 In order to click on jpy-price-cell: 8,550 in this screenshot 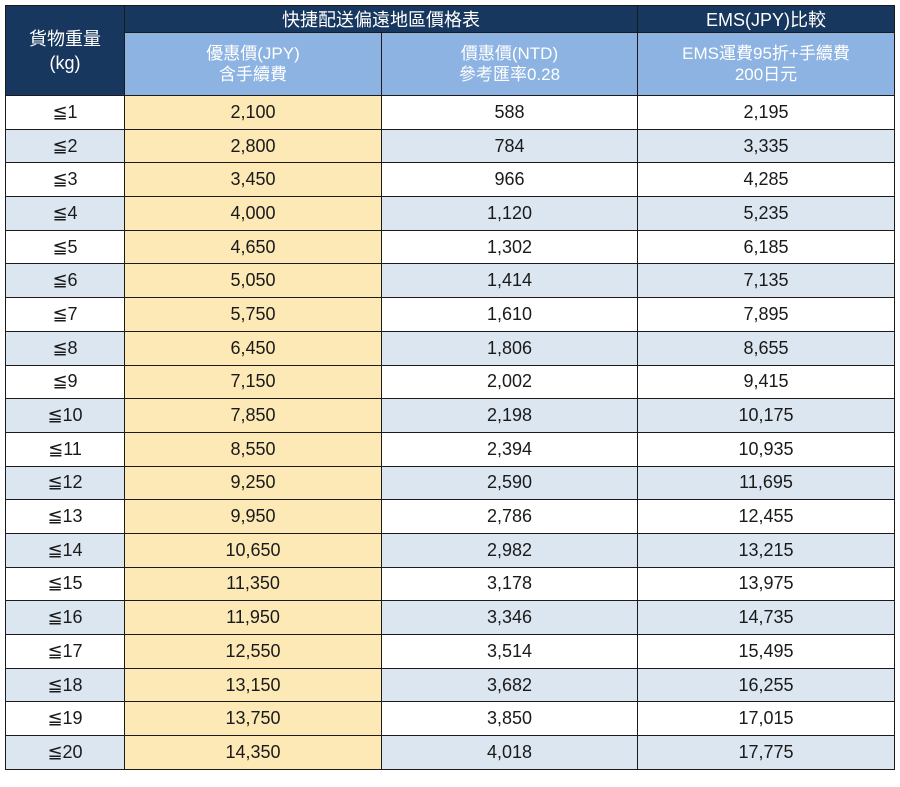, I will do `click(253, 449)`.